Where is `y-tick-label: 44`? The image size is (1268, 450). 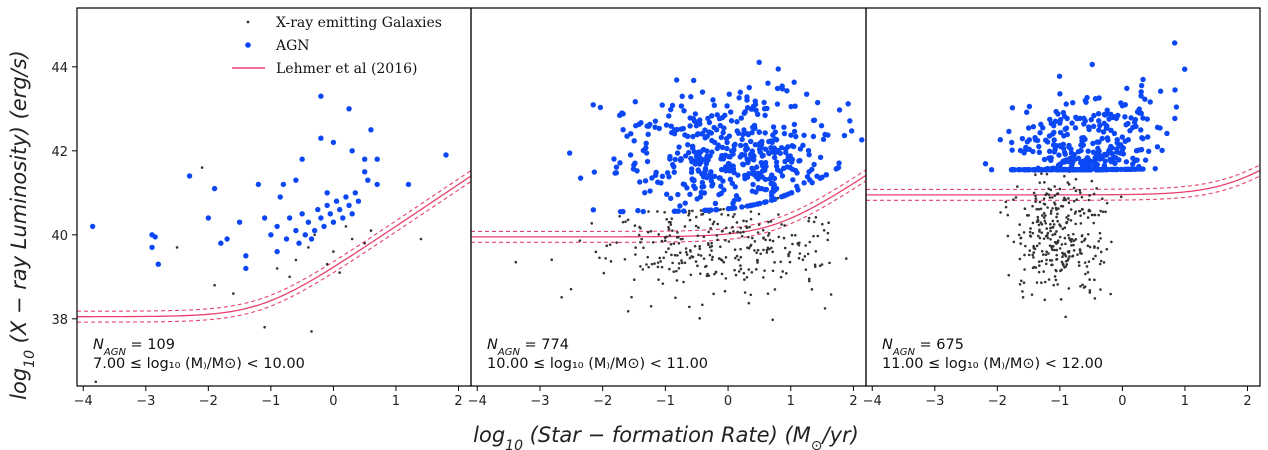 y-tick-label: 44 is located at coordinates (59, 68).